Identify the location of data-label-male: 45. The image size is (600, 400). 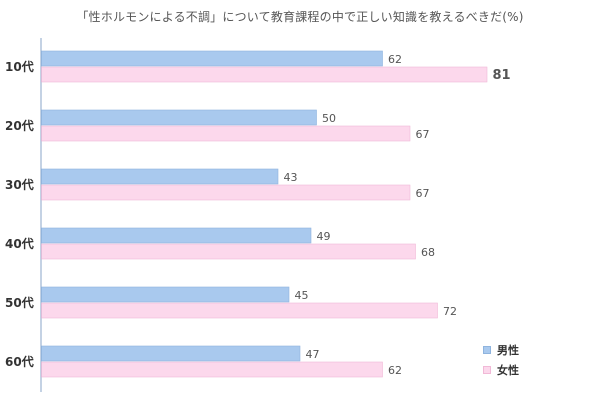
(302, 295).